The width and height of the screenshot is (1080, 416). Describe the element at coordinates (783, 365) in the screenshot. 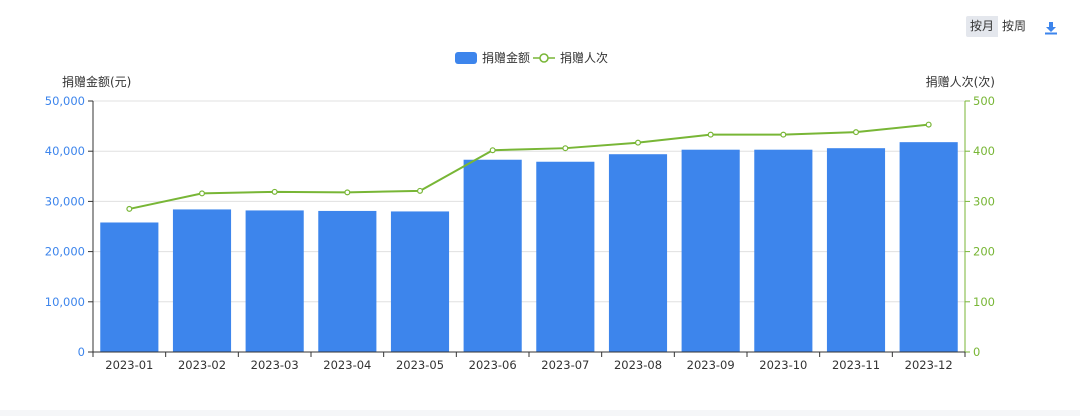

I see `x-tick-label: 2023-10` at that location.